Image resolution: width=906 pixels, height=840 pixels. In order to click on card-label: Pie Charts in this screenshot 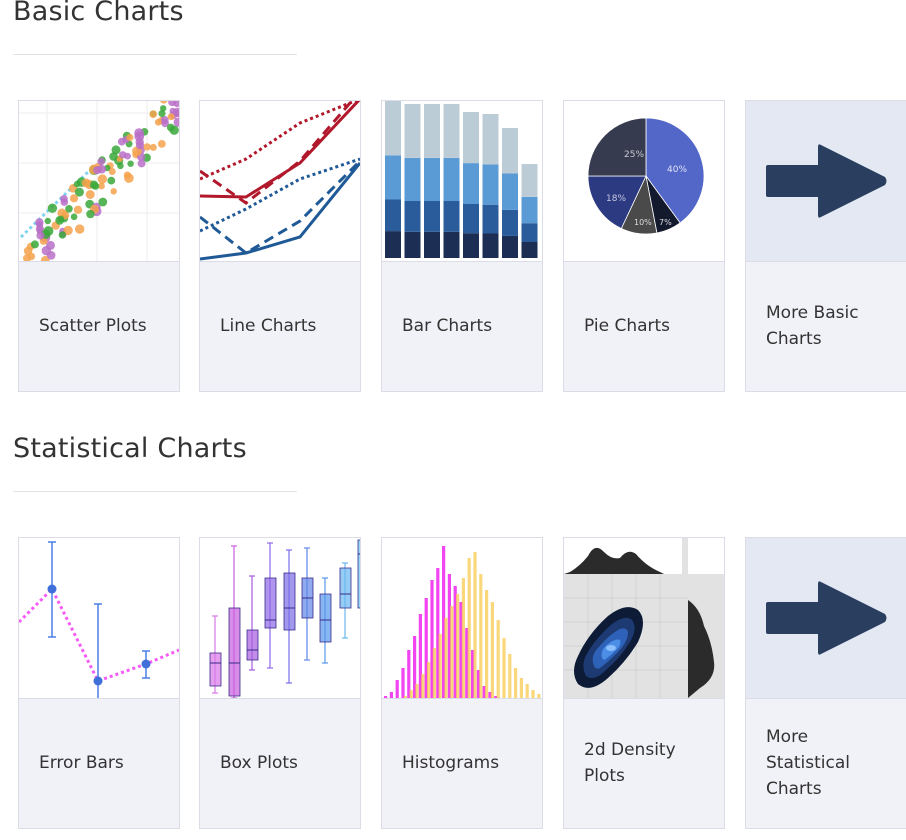, I will do `click(627, 326)`.